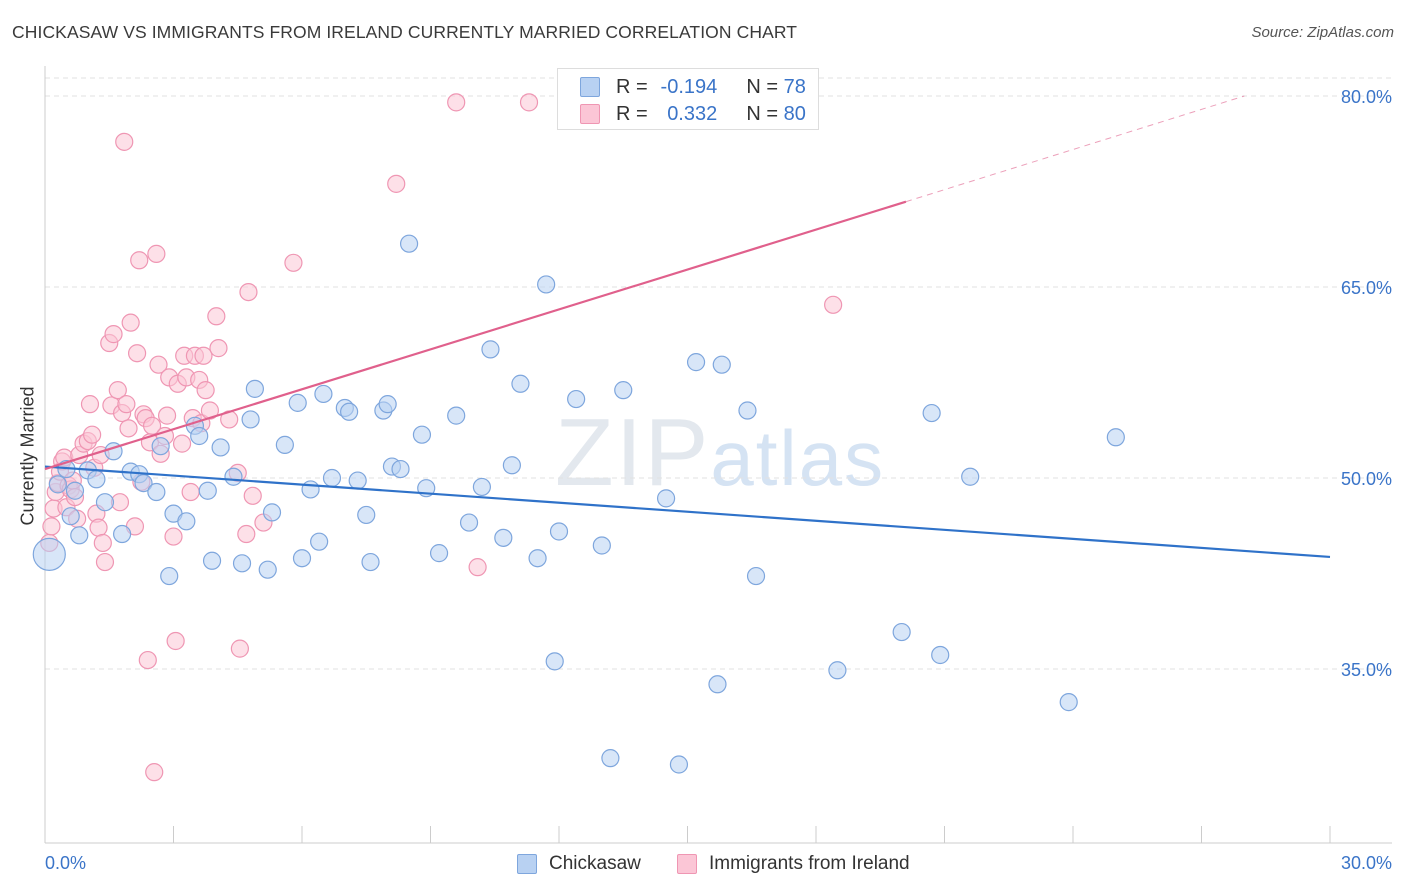 The image size is (1406, 892). What do you see at coordinates (65, 863) in the screenshot?
I see `x-tick-label-min: 0.0%` at bounding box center [65, 863].